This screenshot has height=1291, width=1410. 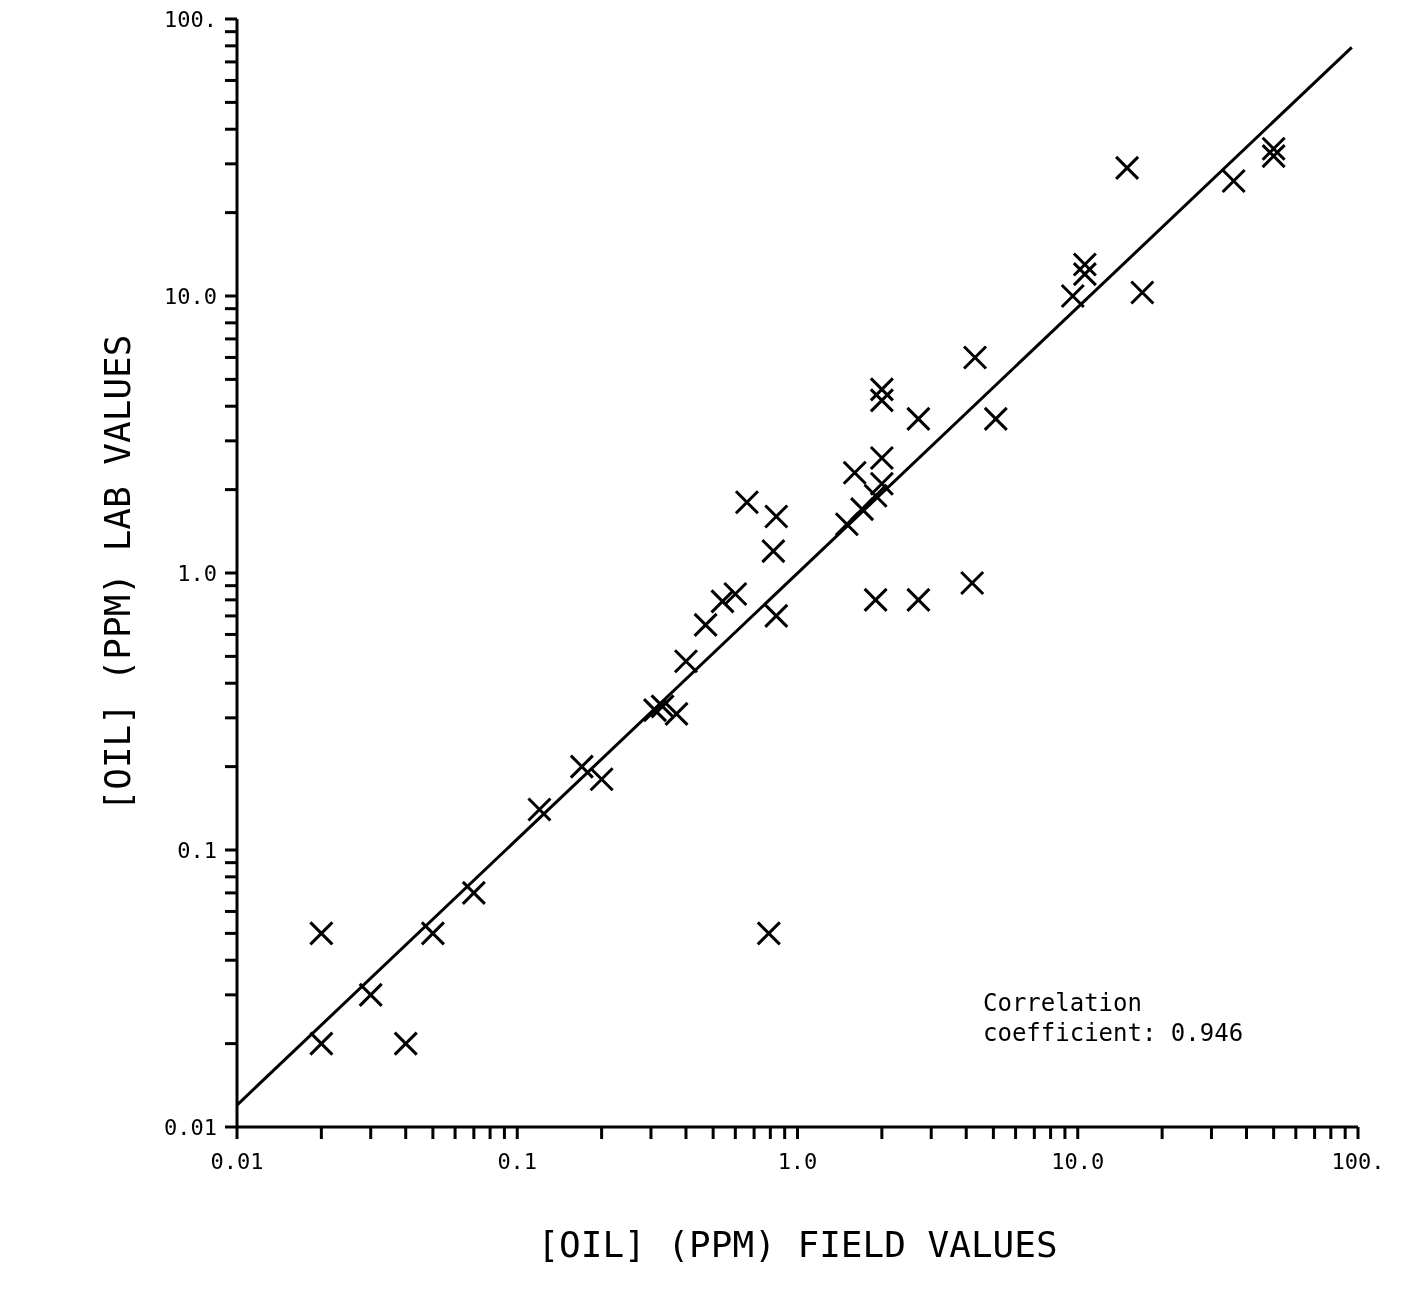 I want to click on y-tick-label: 100., so click(x=190, y=19).